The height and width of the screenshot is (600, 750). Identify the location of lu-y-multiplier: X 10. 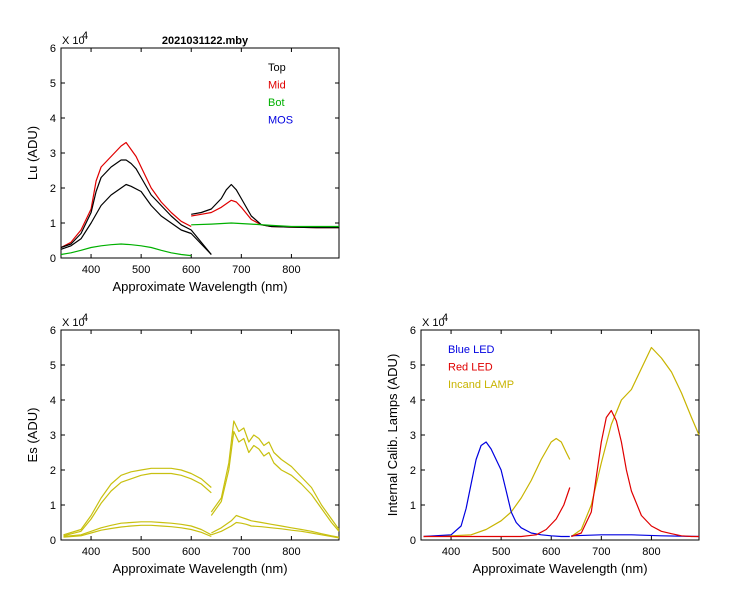
(73, 41).